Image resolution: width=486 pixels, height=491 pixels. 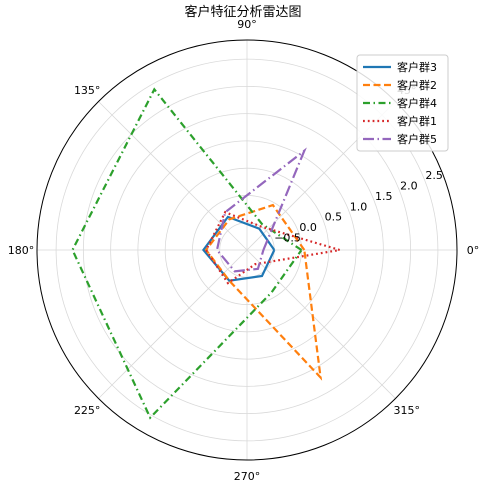 What do you see at coordinates (287, 238) in the screenshot?
I see `radial-tick-label: −0.5` at bounding box center [287, 238].